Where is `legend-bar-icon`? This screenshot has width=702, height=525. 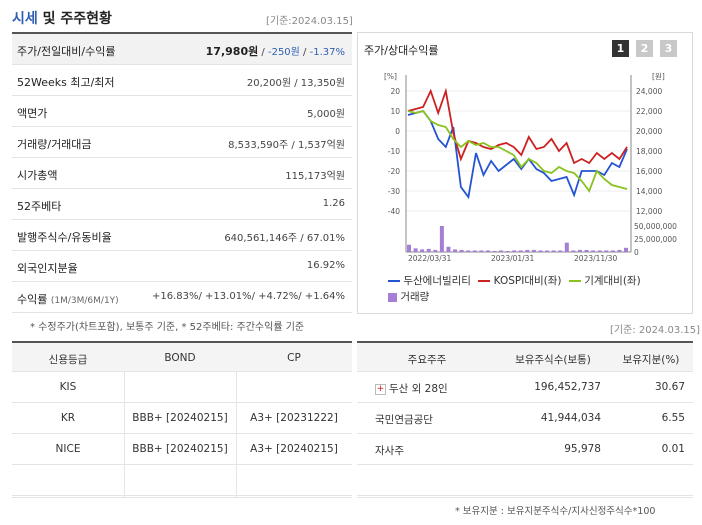 legend-bar-icon is located at coordinates (392, 297).